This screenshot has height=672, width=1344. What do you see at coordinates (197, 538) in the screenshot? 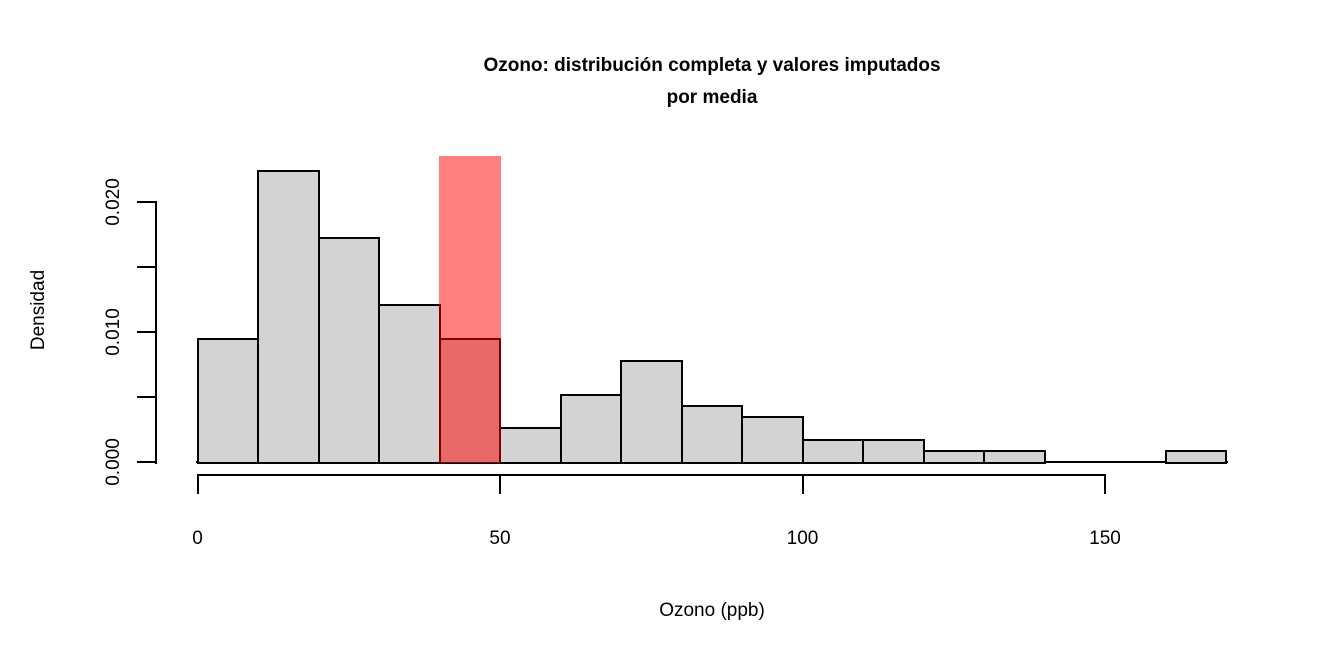
I see `x-tick-label-0: 0` at bounding box center [197, 538].